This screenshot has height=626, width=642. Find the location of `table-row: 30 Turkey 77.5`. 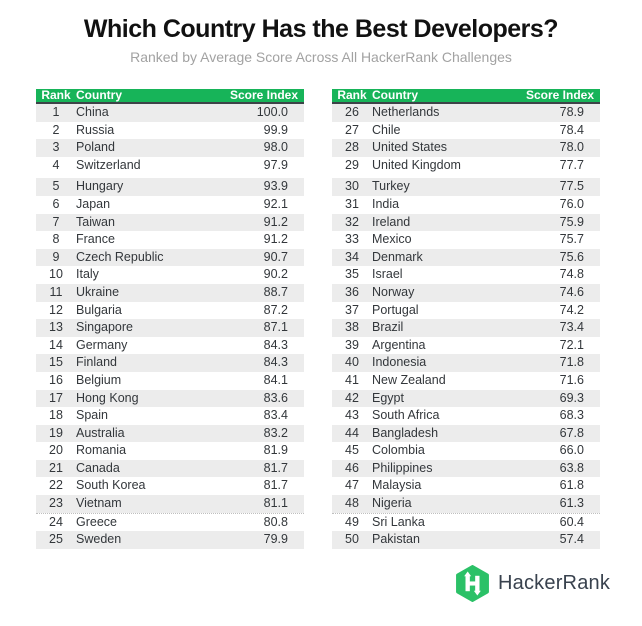

table-row: 30 Turkey 77.5 is located at coordinates (466, 187).